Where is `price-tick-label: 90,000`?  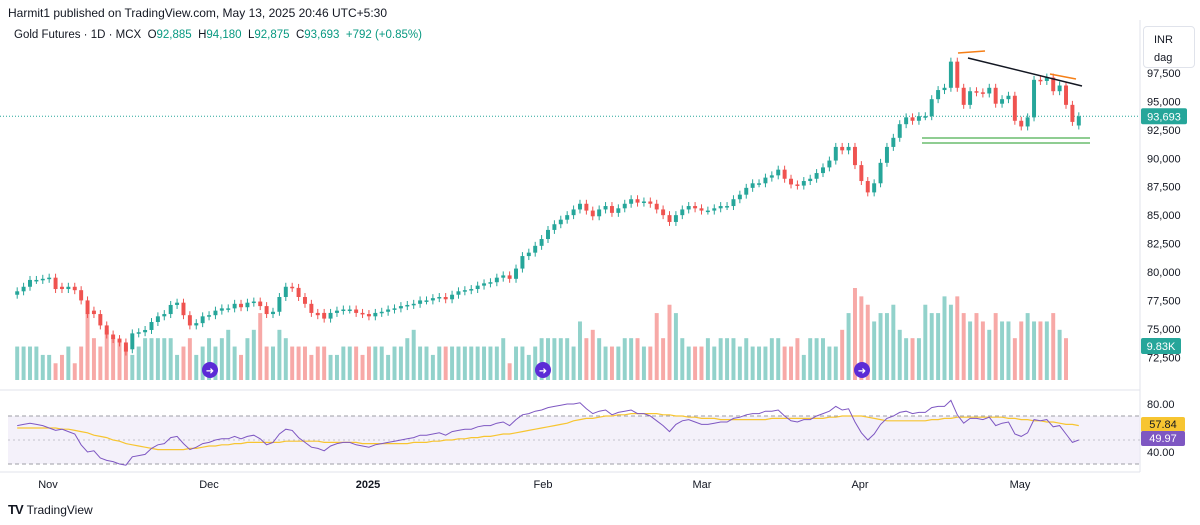
price-tick-label: 90,000 is located at coordinates (1164, 159).